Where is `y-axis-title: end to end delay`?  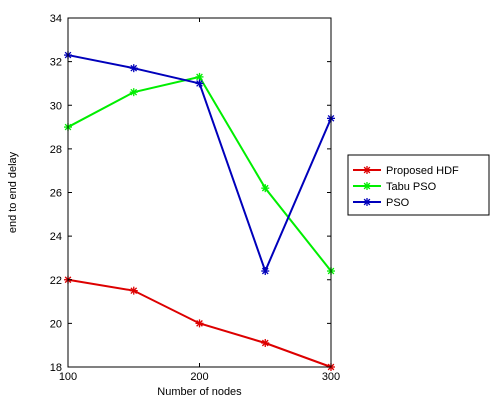 y-axis-title: end to end delay is located at coordinates (13, 192).